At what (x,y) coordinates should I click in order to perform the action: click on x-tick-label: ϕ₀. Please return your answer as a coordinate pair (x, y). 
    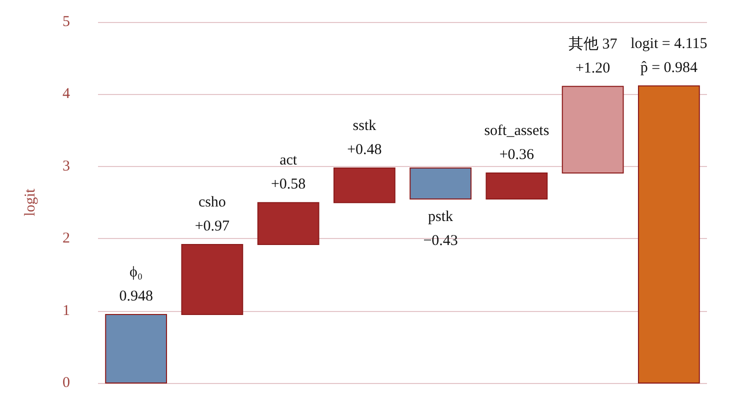
    Looking at the image, I should click on (136, 272).